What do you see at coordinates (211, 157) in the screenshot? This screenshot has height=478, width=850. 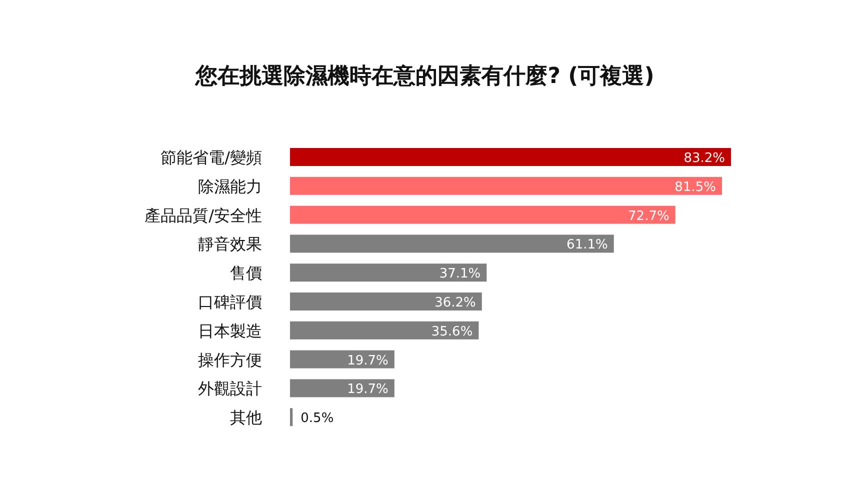 I see `y-tick-label: 節能省電/變頻` at bounding box center [211, 157].